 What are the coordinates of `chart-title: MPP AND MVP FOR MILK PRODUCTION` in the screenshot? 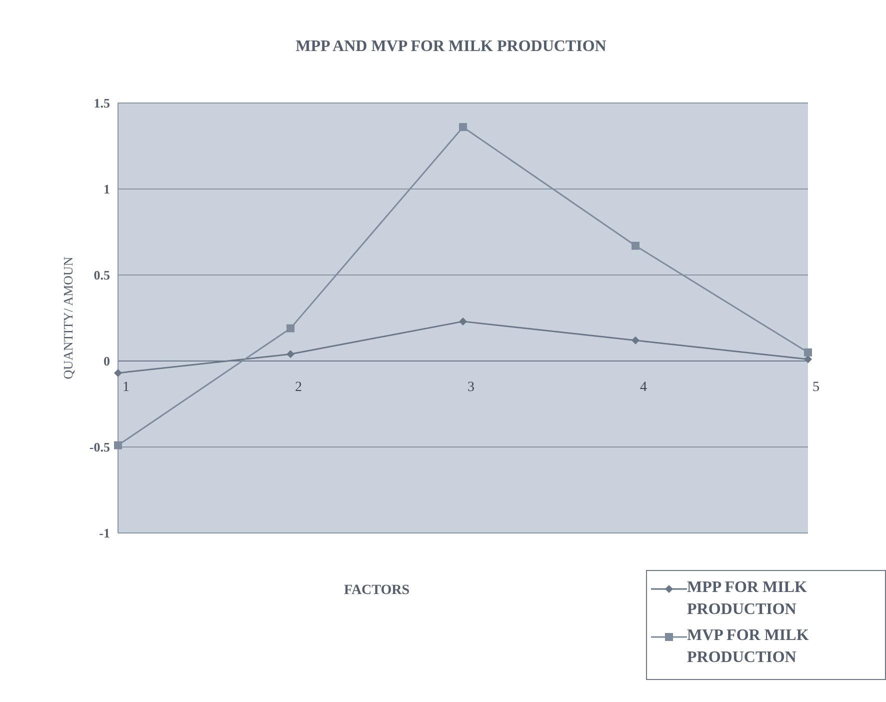 It's located at (451, 47).